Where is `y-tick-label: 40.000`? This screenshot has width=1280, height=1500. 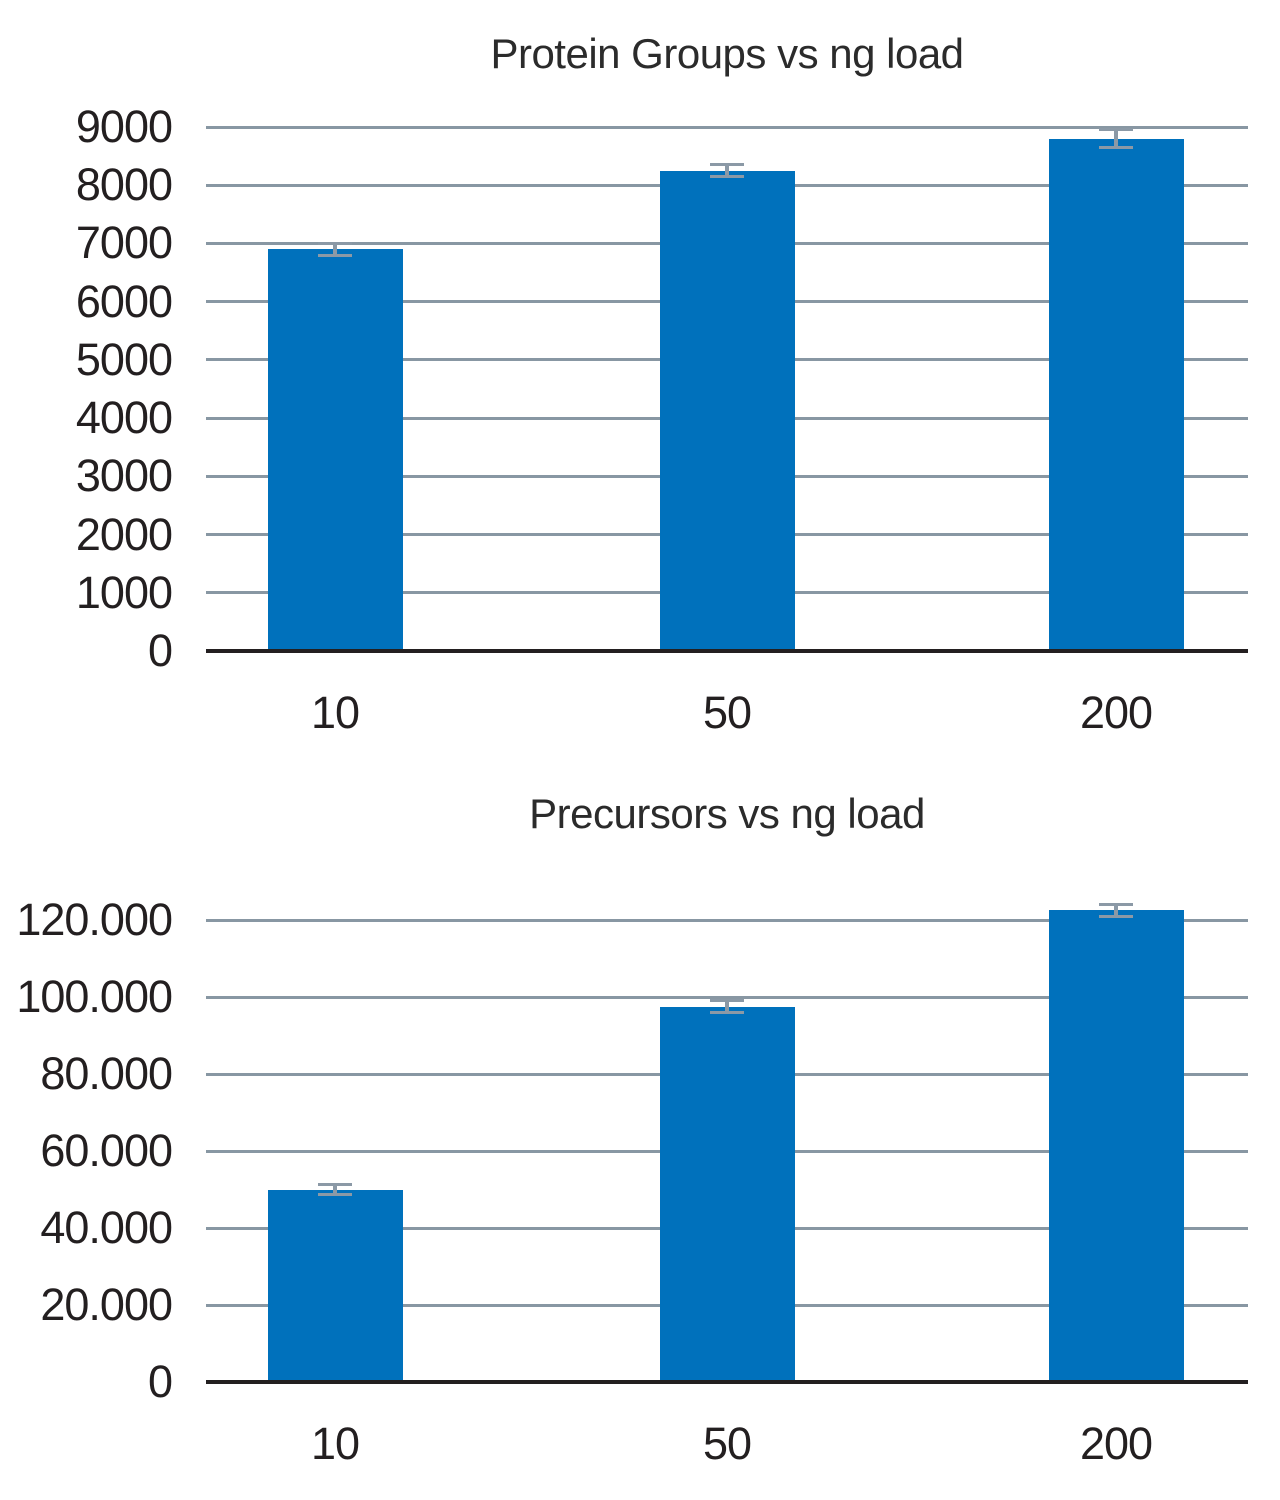 y-tick-label: 40.000 is located at coordinates (106, 1227).